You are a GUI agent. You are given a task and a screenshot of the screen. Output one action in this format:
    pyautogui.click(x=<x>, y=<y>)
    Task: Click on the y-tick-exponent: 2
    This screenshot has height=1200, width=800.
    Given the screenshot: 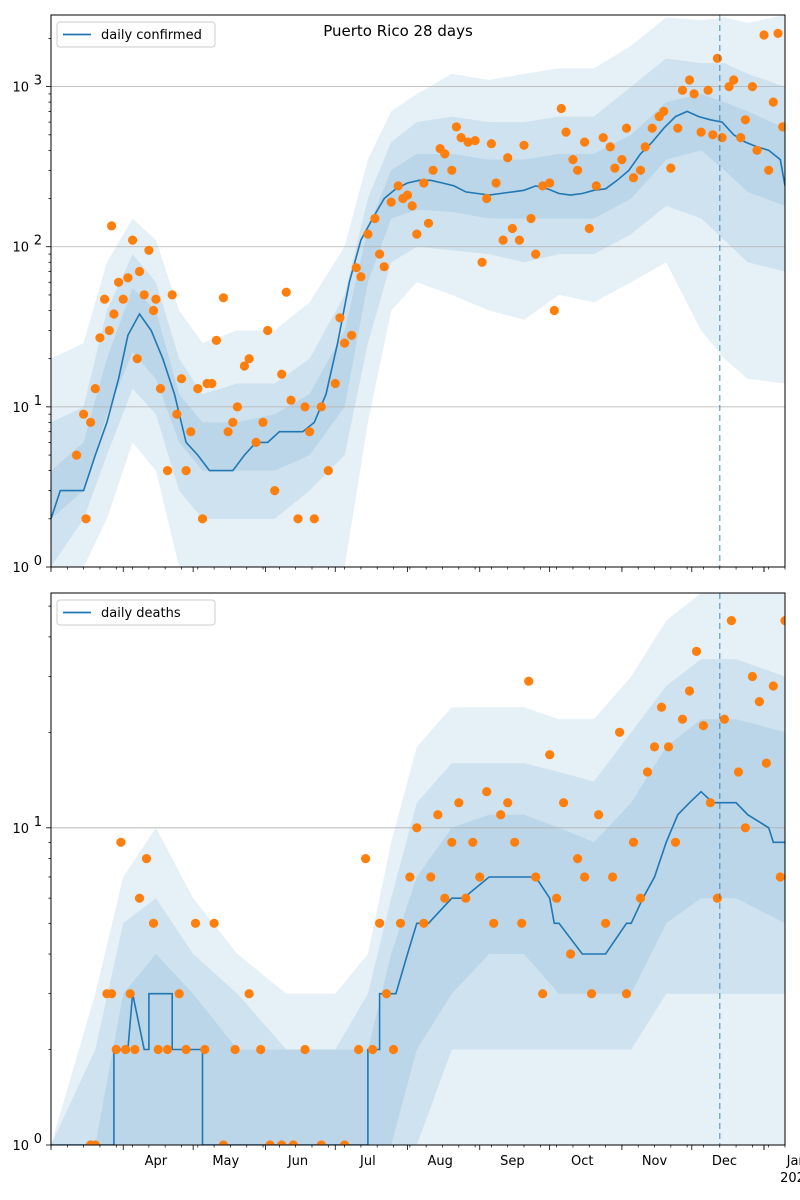 What is the action you would take?
    pyautogui.click(x=38, y=241)
    